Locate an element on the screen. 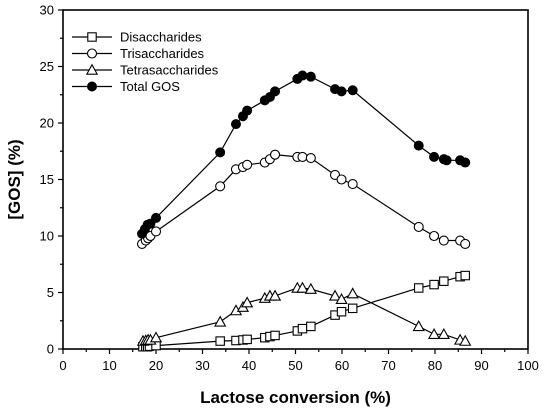 The image size is (550, 414). legend-item: Trisaccharides is located at coordinates (138, 53).